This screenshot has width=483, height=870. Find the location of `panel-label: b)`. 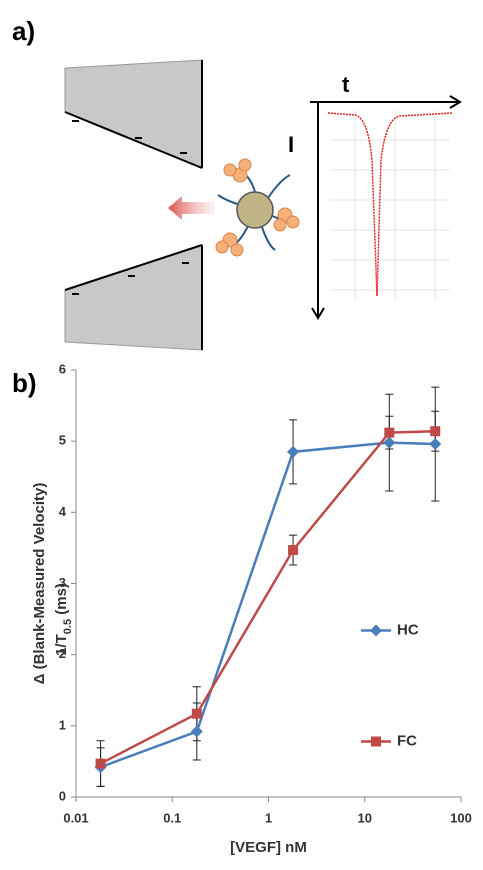

panel-label: b) is located at coordinates (24, 383).